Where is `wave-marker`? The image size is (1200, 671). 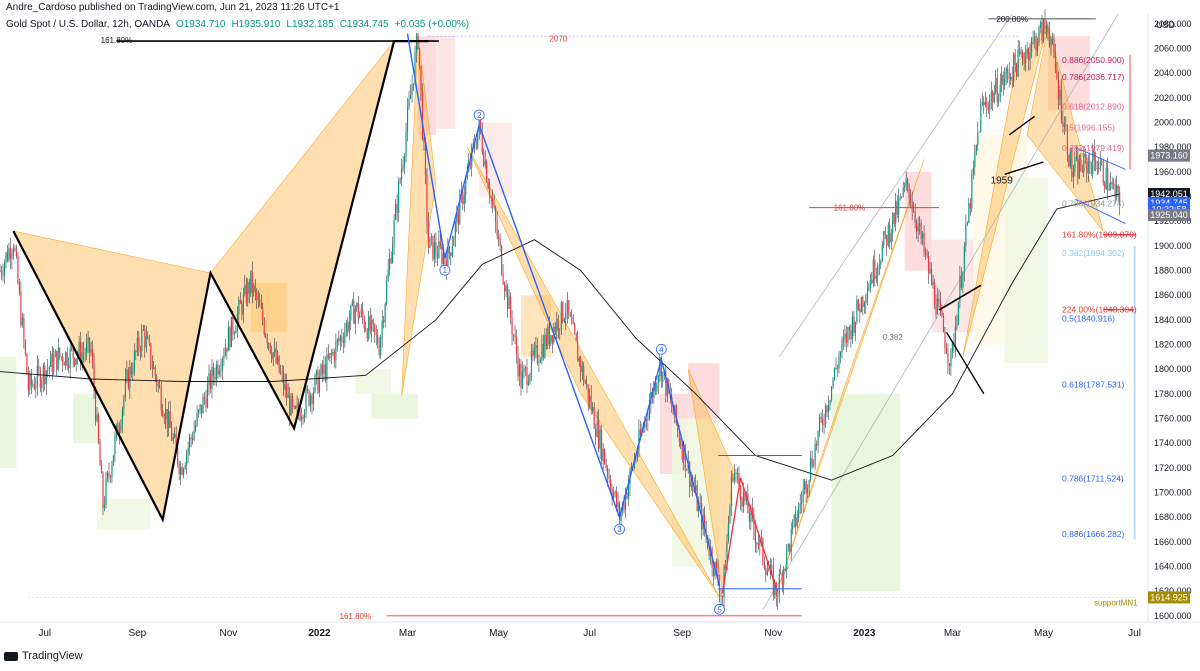
wave-marker is located at coordinates (619, 529).